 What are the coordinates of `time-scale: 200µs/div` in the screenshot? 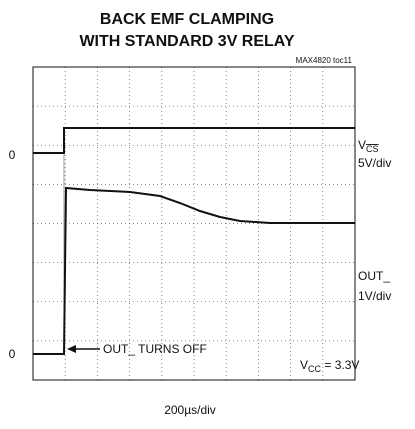 It's located at (190, 410).